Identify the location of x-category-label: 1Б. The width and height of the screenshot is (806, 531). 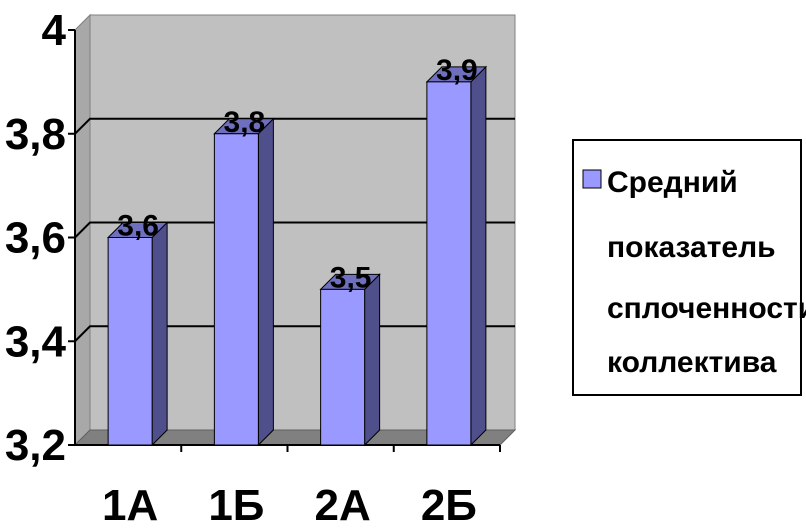
(236, 505).